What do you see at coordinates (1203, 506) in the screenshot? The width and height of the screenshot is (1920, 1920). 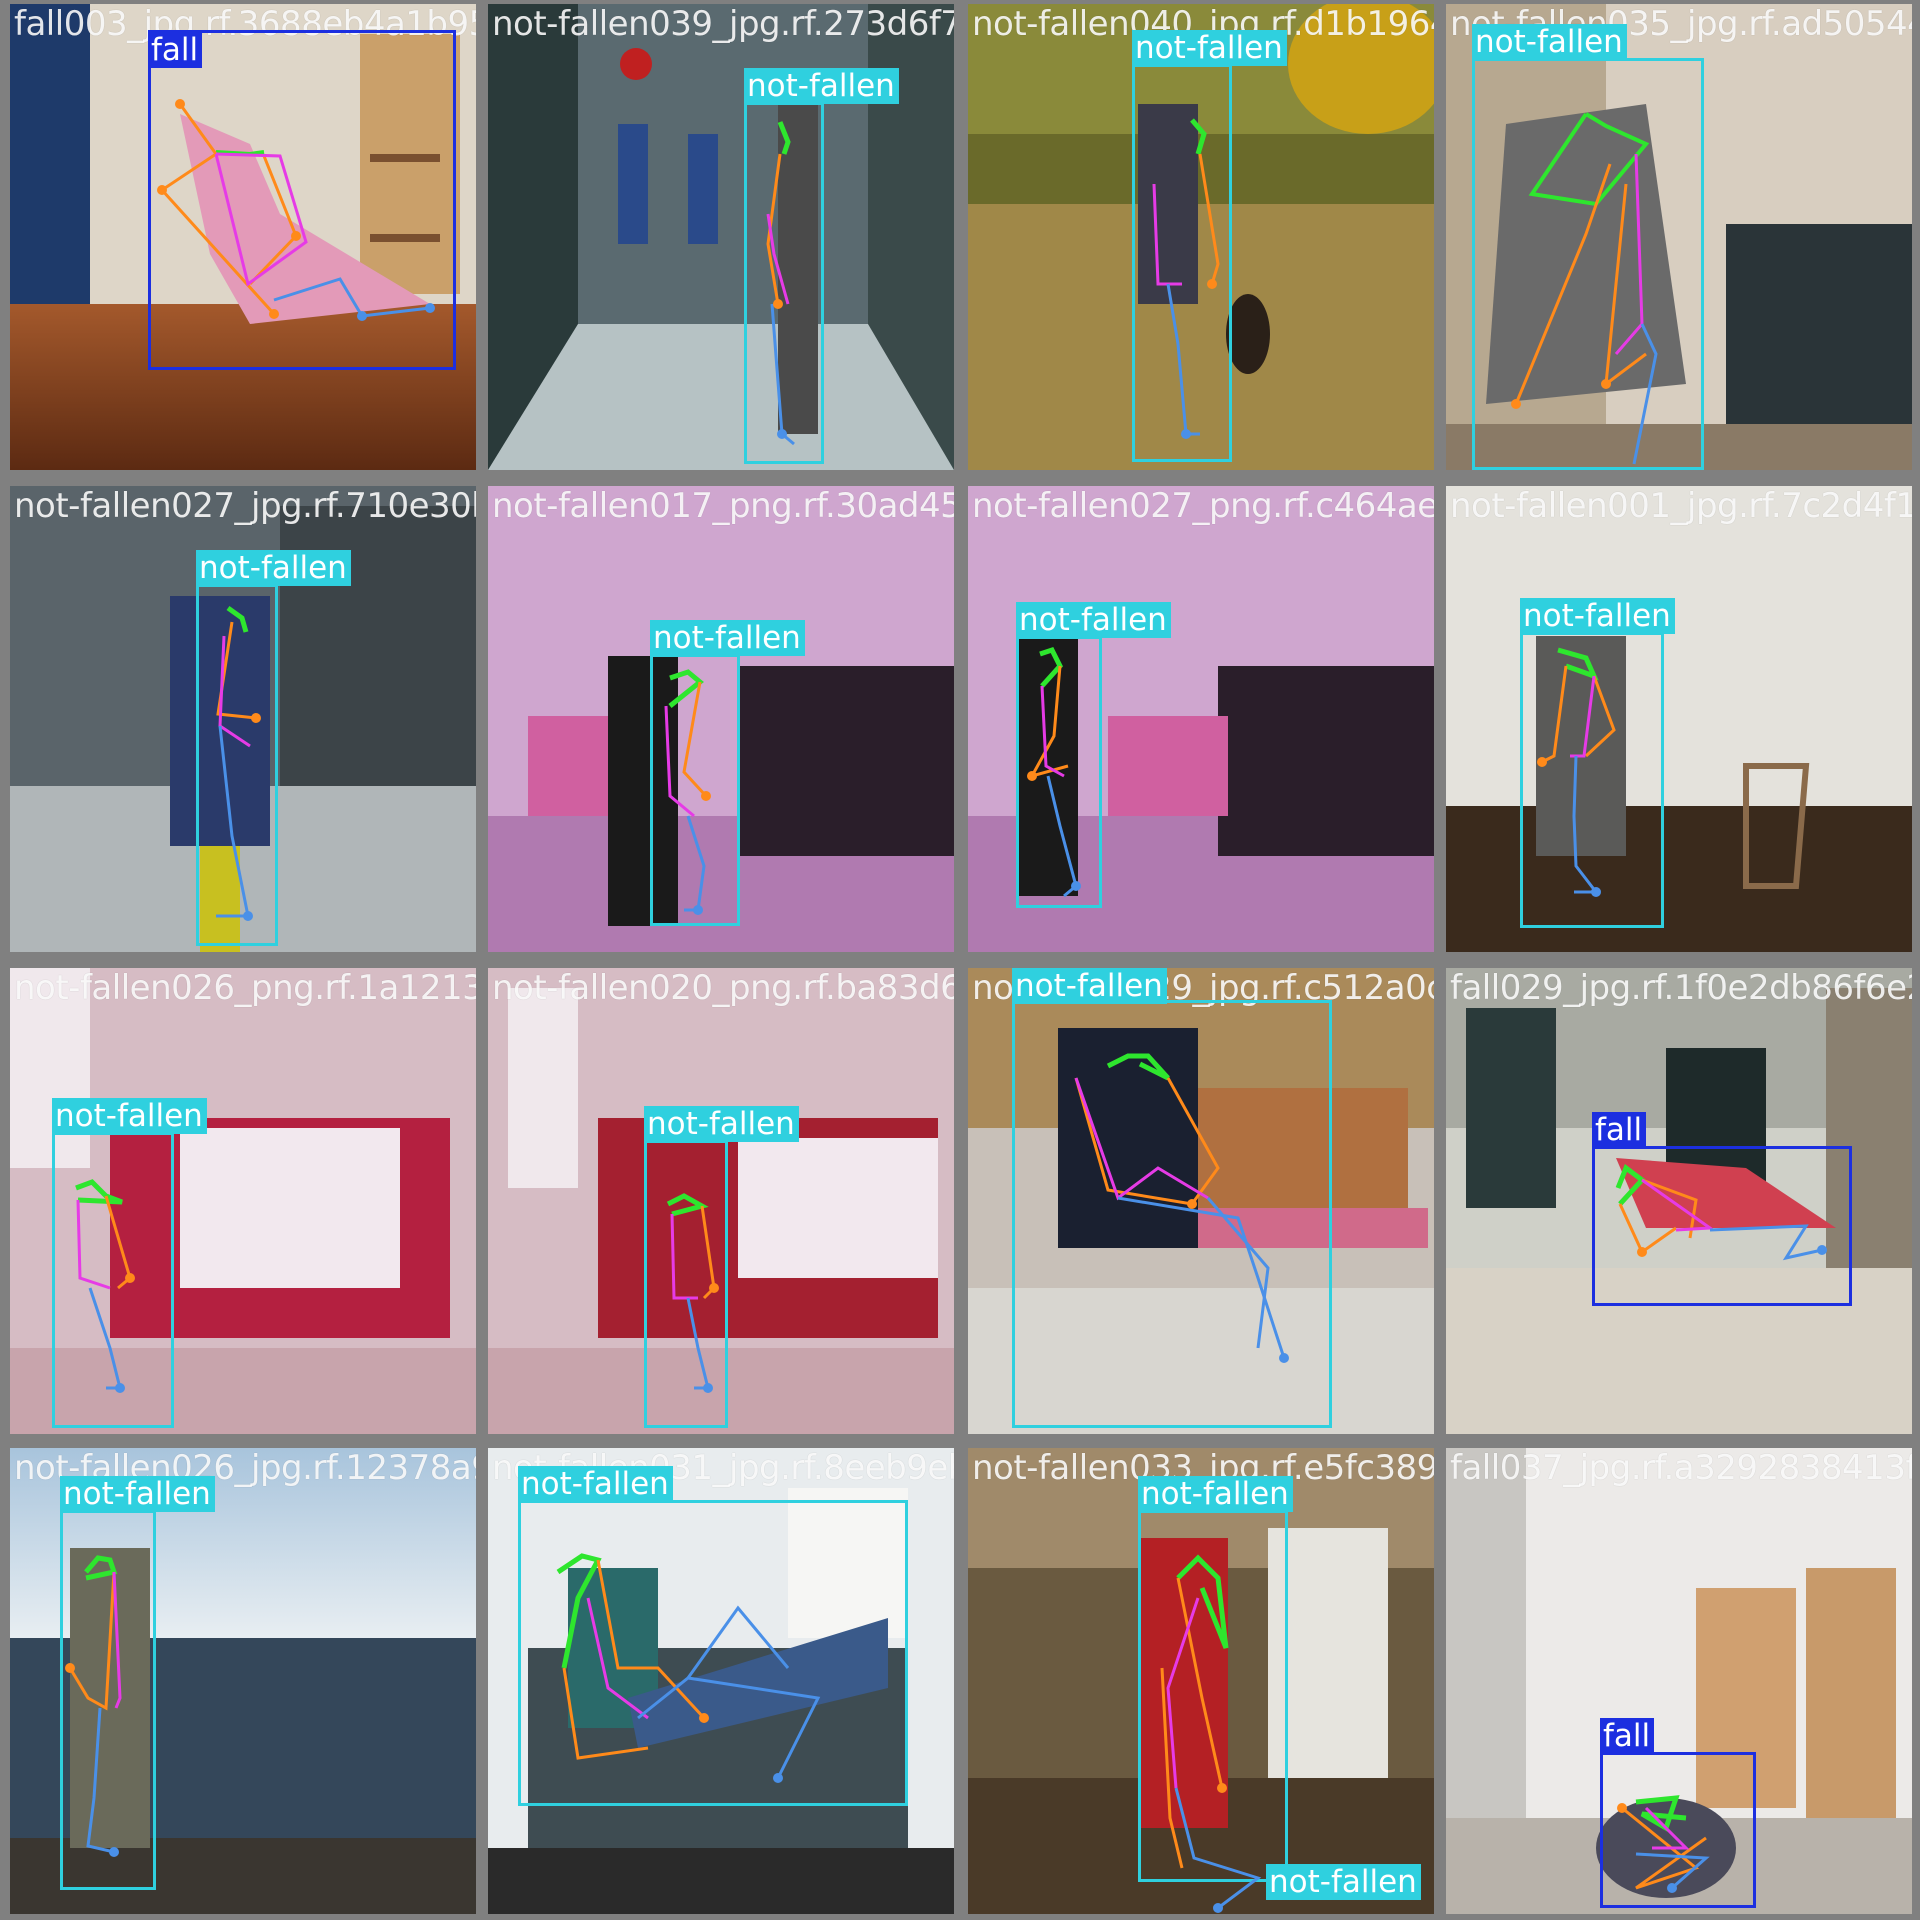 I see `tile-filename: not-fallen027_png.rf.c464ae7a6398964016a` at bounding box center [1203, 506].